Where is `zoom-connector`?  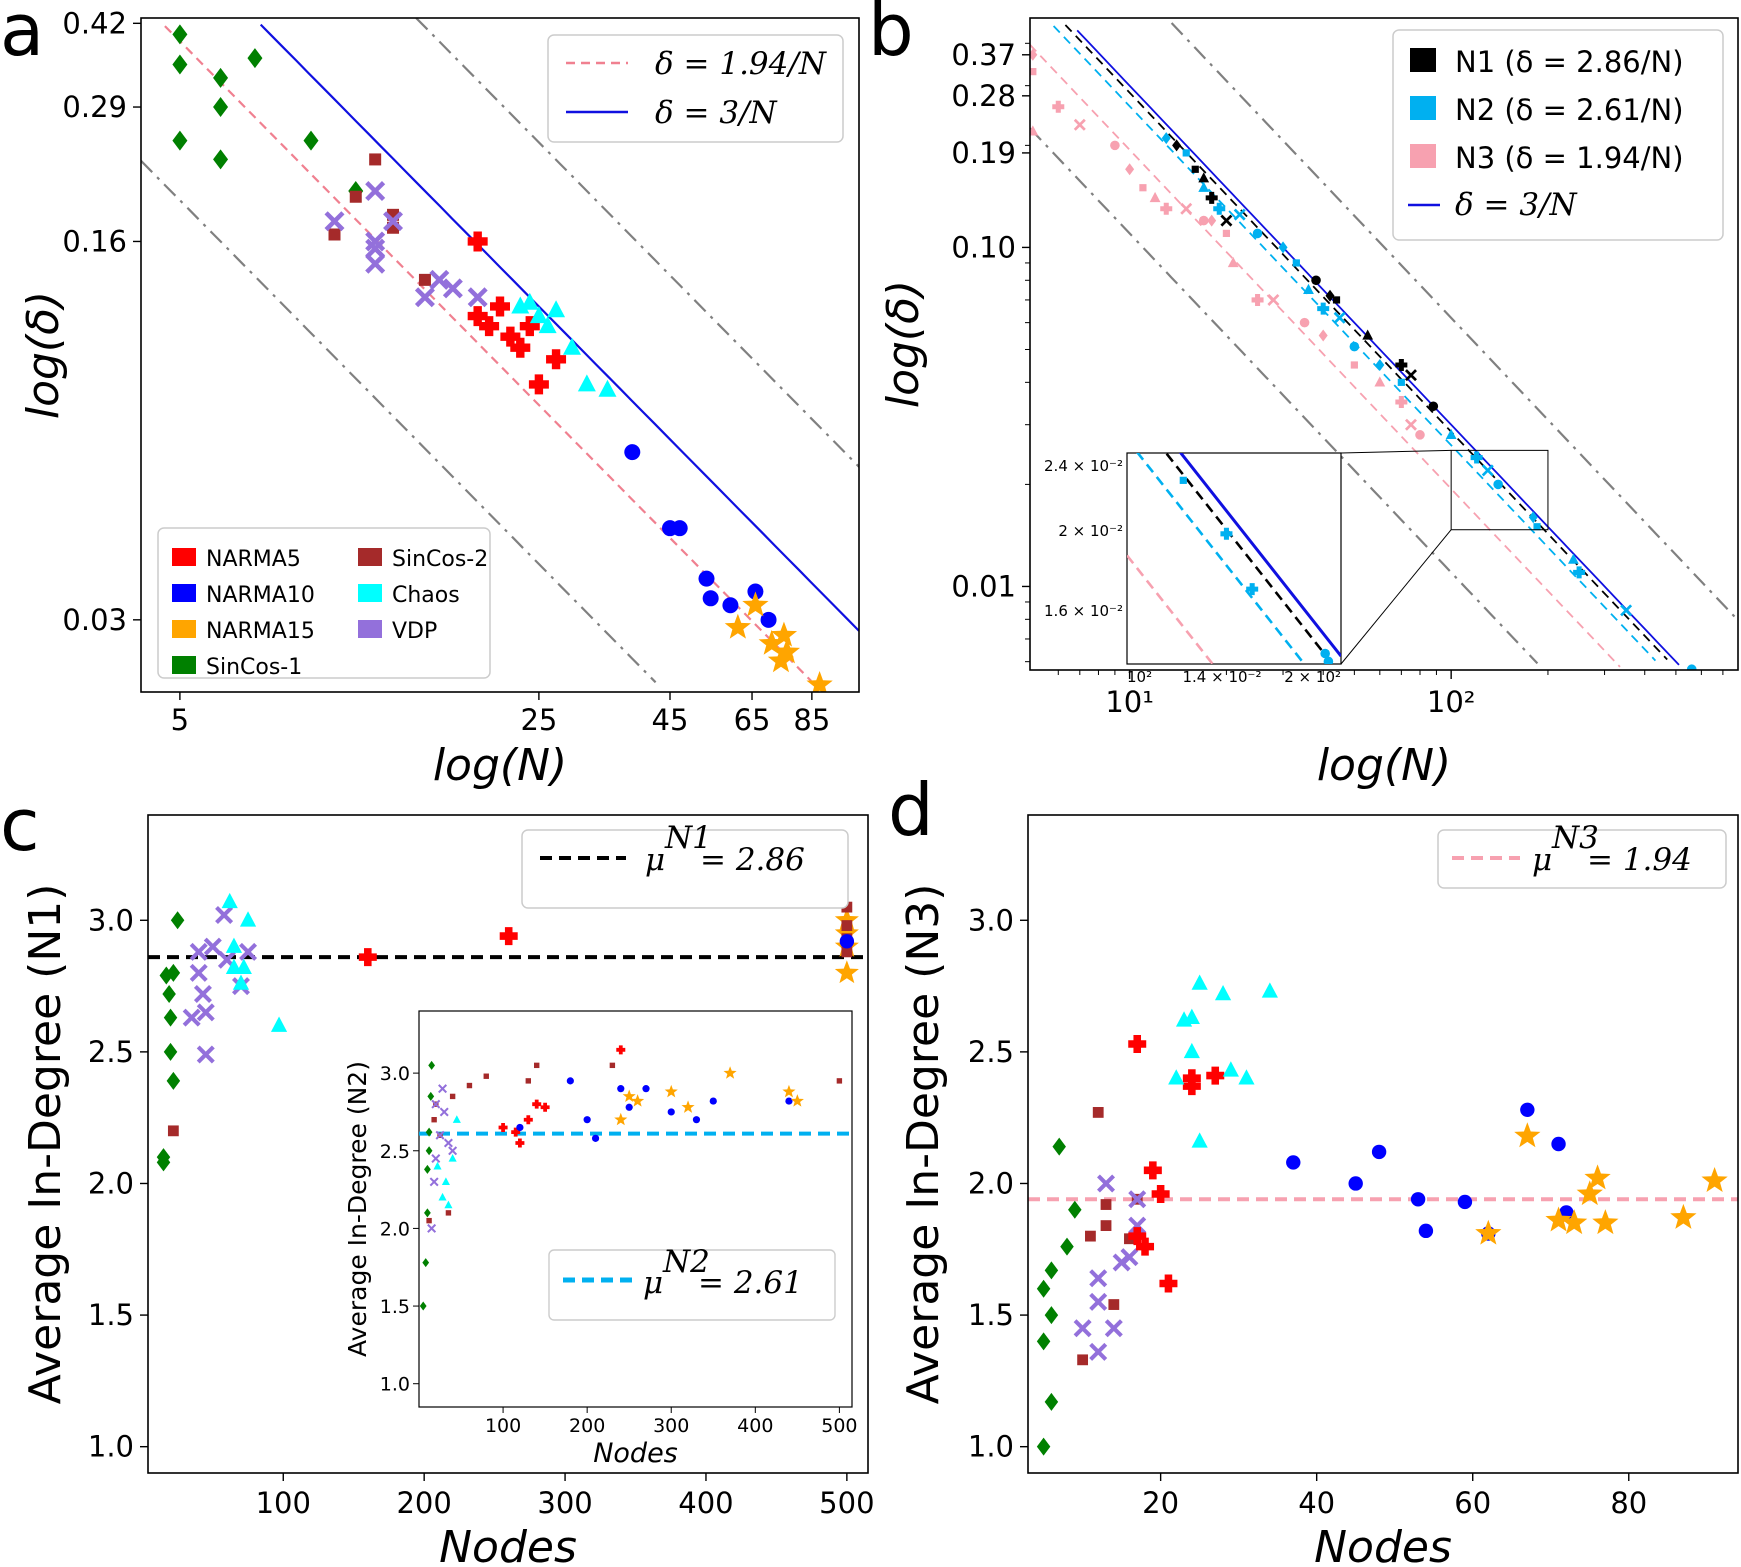 zoom-connector is located at coordinates (1396, 597).